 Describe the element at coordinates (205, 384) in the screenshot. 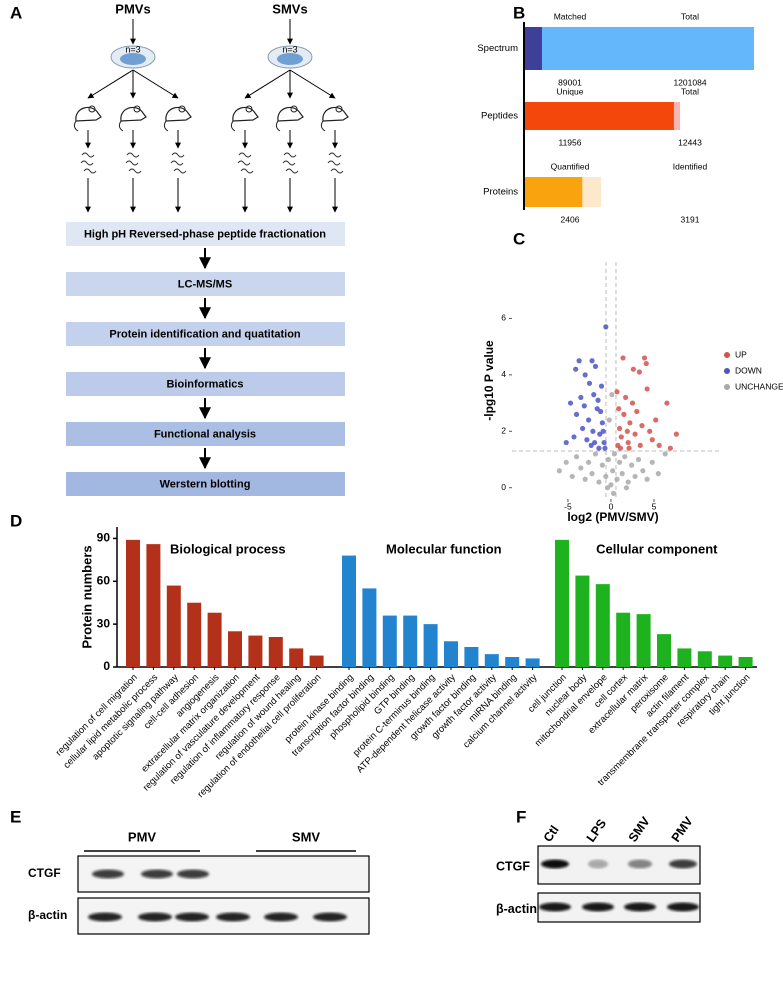

I see `step-box` at that location.